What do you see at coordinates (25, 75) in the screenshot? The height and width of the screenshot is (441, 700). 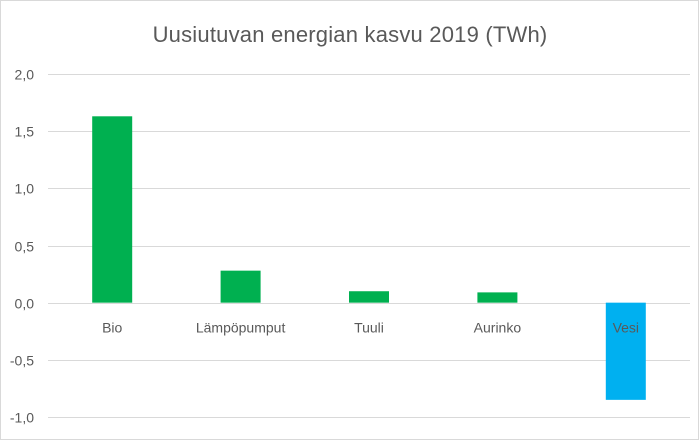 I see `y-tick-label: 2,0` at bounding box center [25, 75].